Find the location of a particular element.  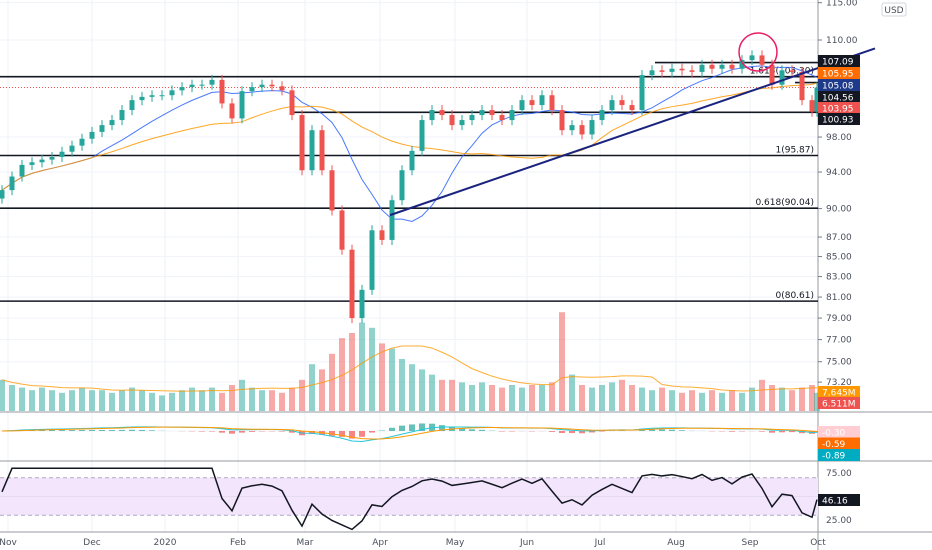

price-tag-ma20-bg is located at coordinates (839, 85).